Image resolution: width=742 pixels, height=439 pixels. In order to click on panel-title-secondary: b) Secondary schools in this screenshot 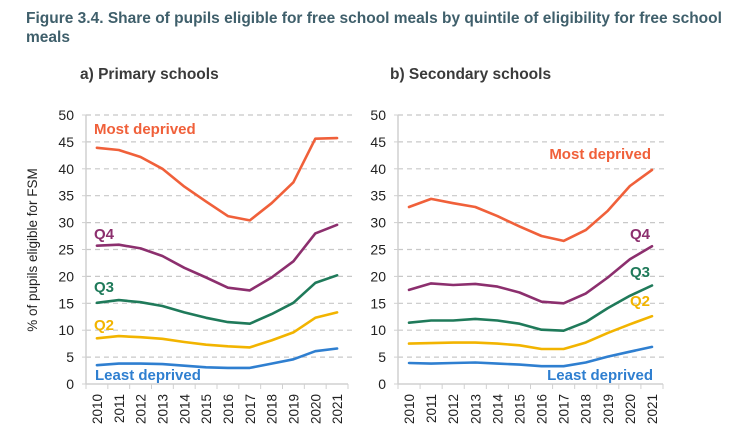, I will do `click(471, 74)`.